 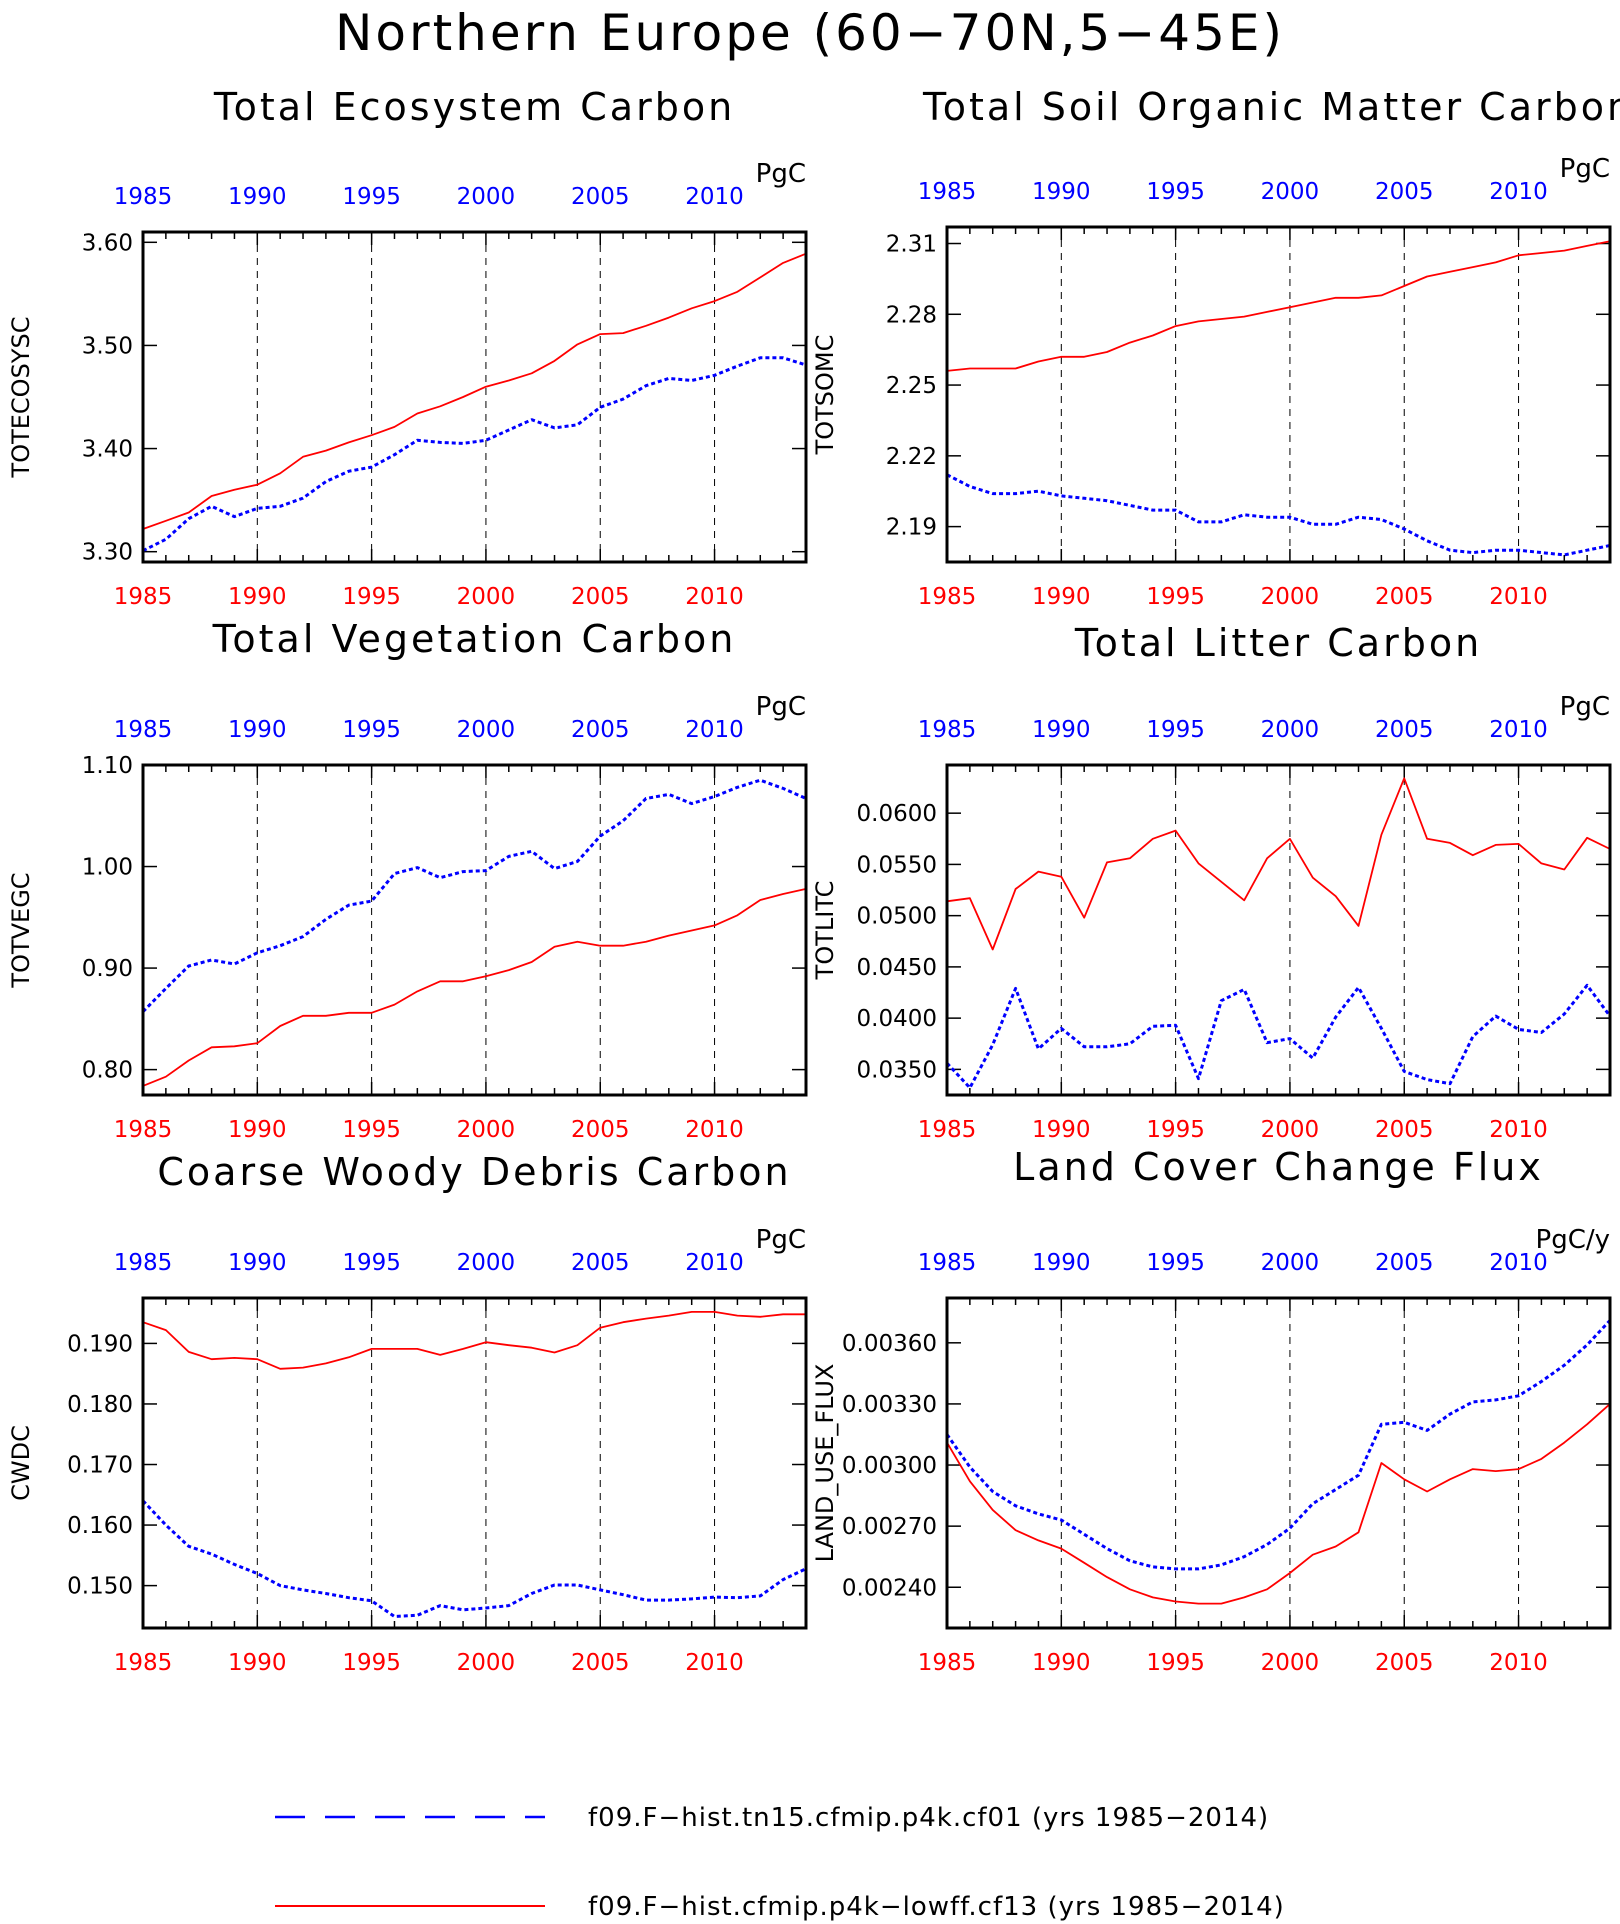 I want to click on y-tick-label: 0.00270, so click(x=889, y=1527).